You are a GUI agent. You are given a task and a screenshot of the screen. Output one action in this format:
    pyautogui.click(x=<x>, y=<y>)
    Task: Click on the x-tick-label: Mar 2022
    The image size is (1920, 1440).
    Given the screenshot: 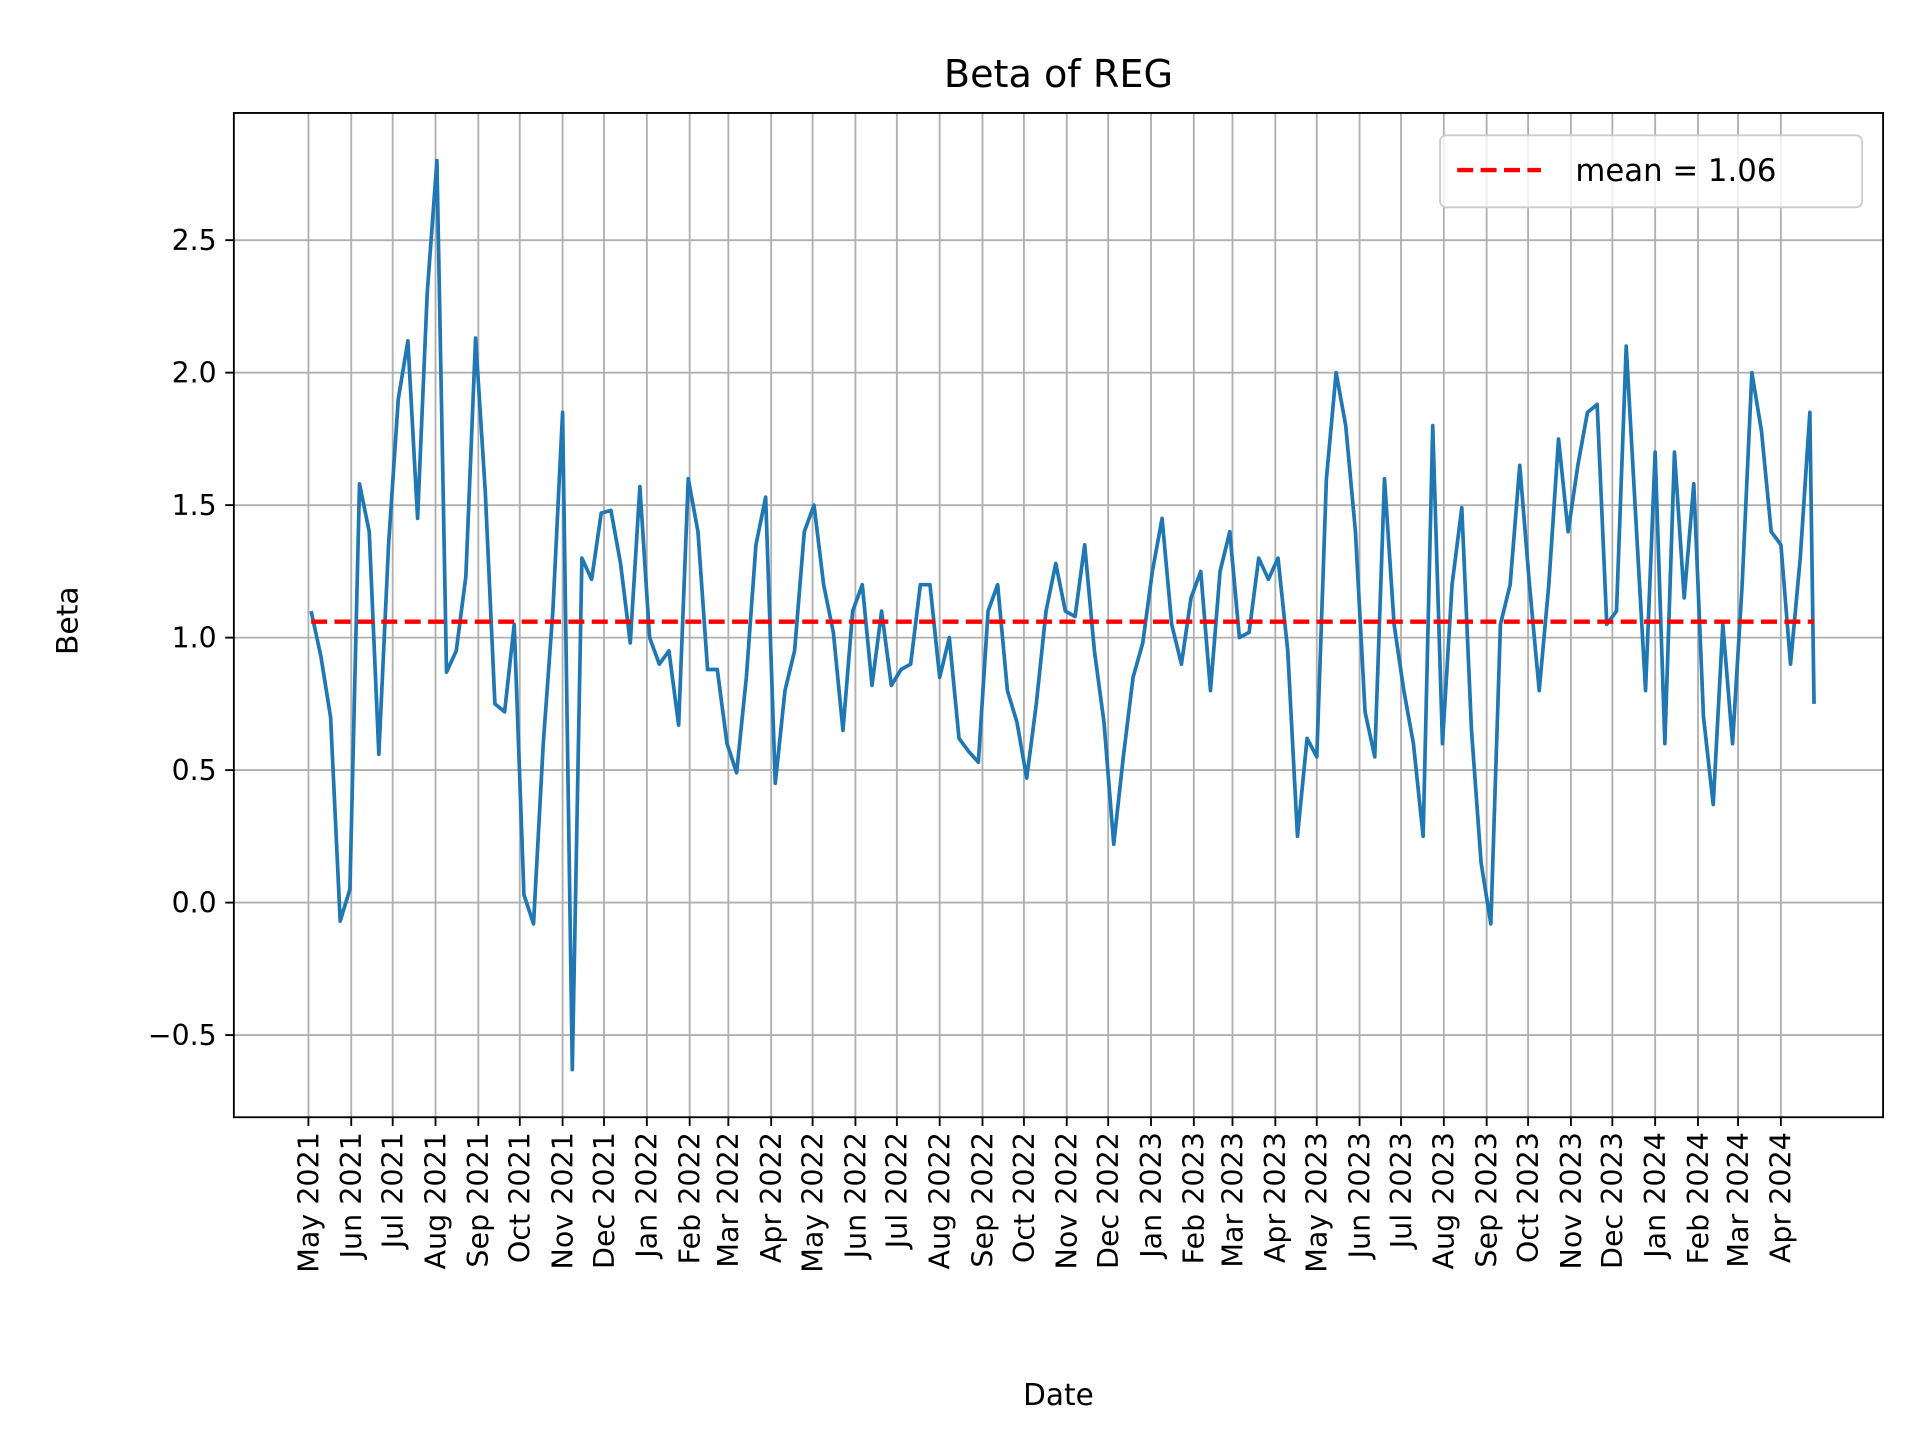 What is the action you would take?
    pyautogui.click(x=728, y=1199)
    